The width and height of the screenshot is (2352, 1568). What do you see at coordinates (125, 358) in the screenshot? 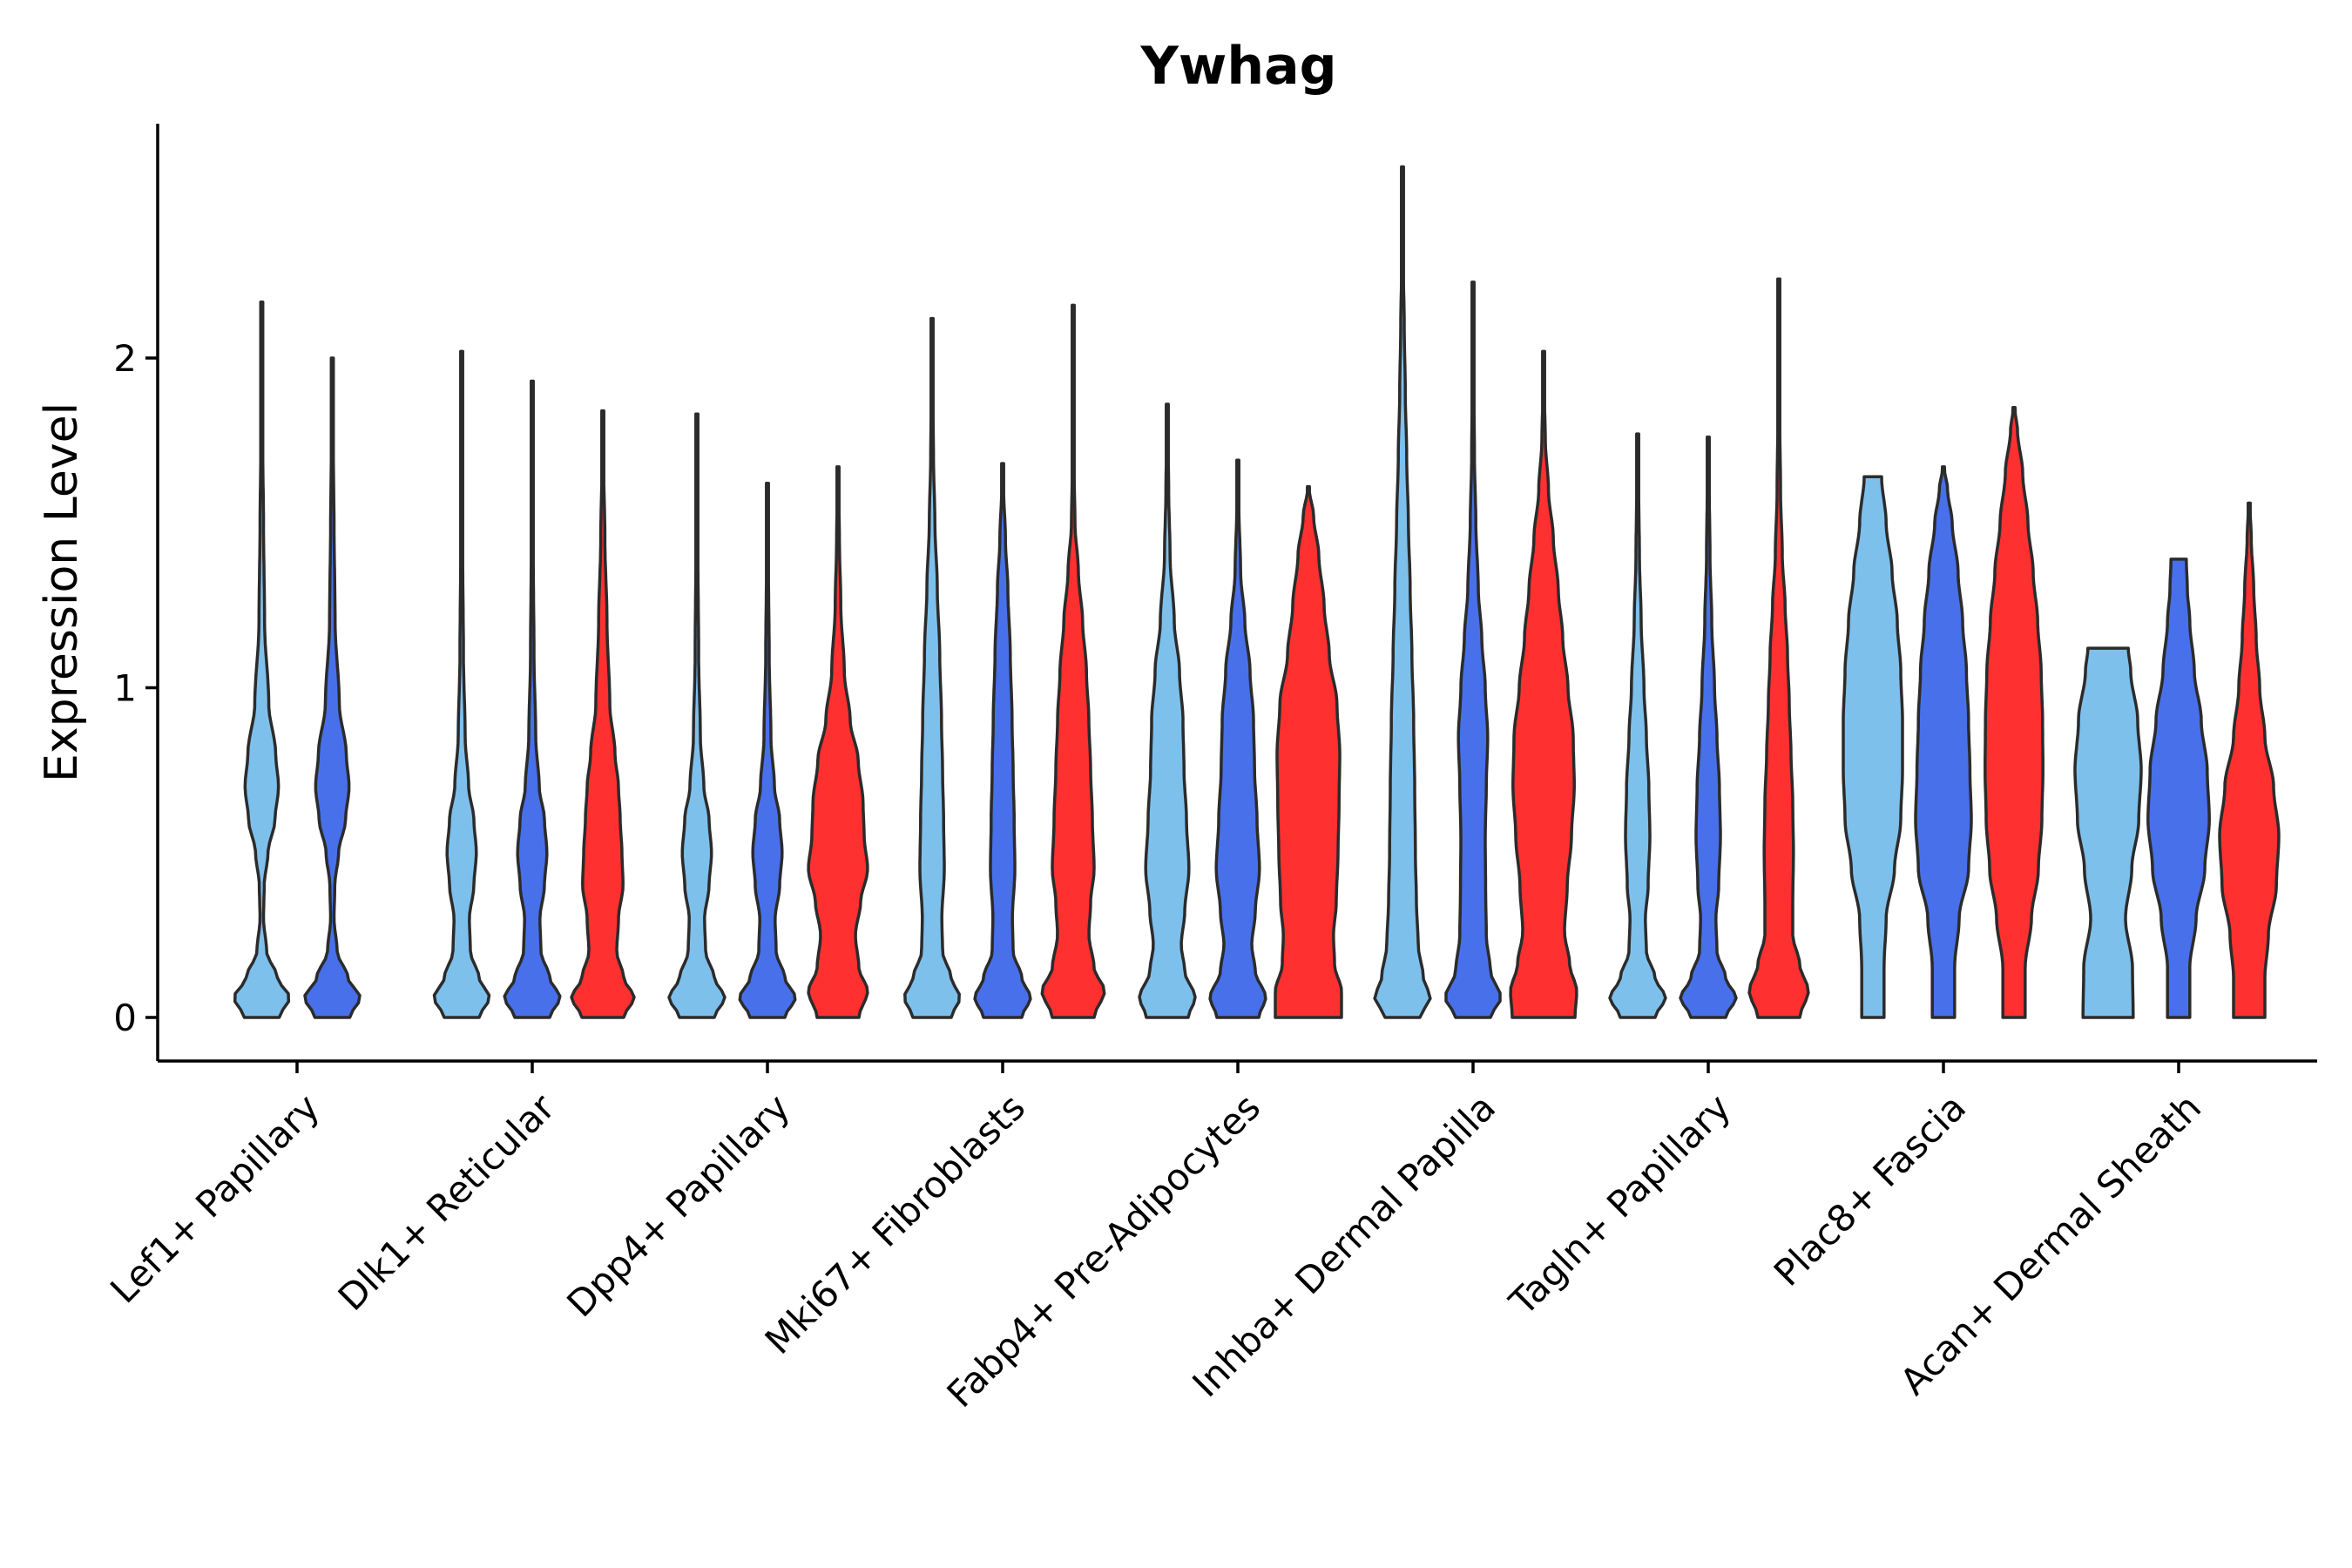
I see `y-tick-label: 2` at bounding box center [125, 358].